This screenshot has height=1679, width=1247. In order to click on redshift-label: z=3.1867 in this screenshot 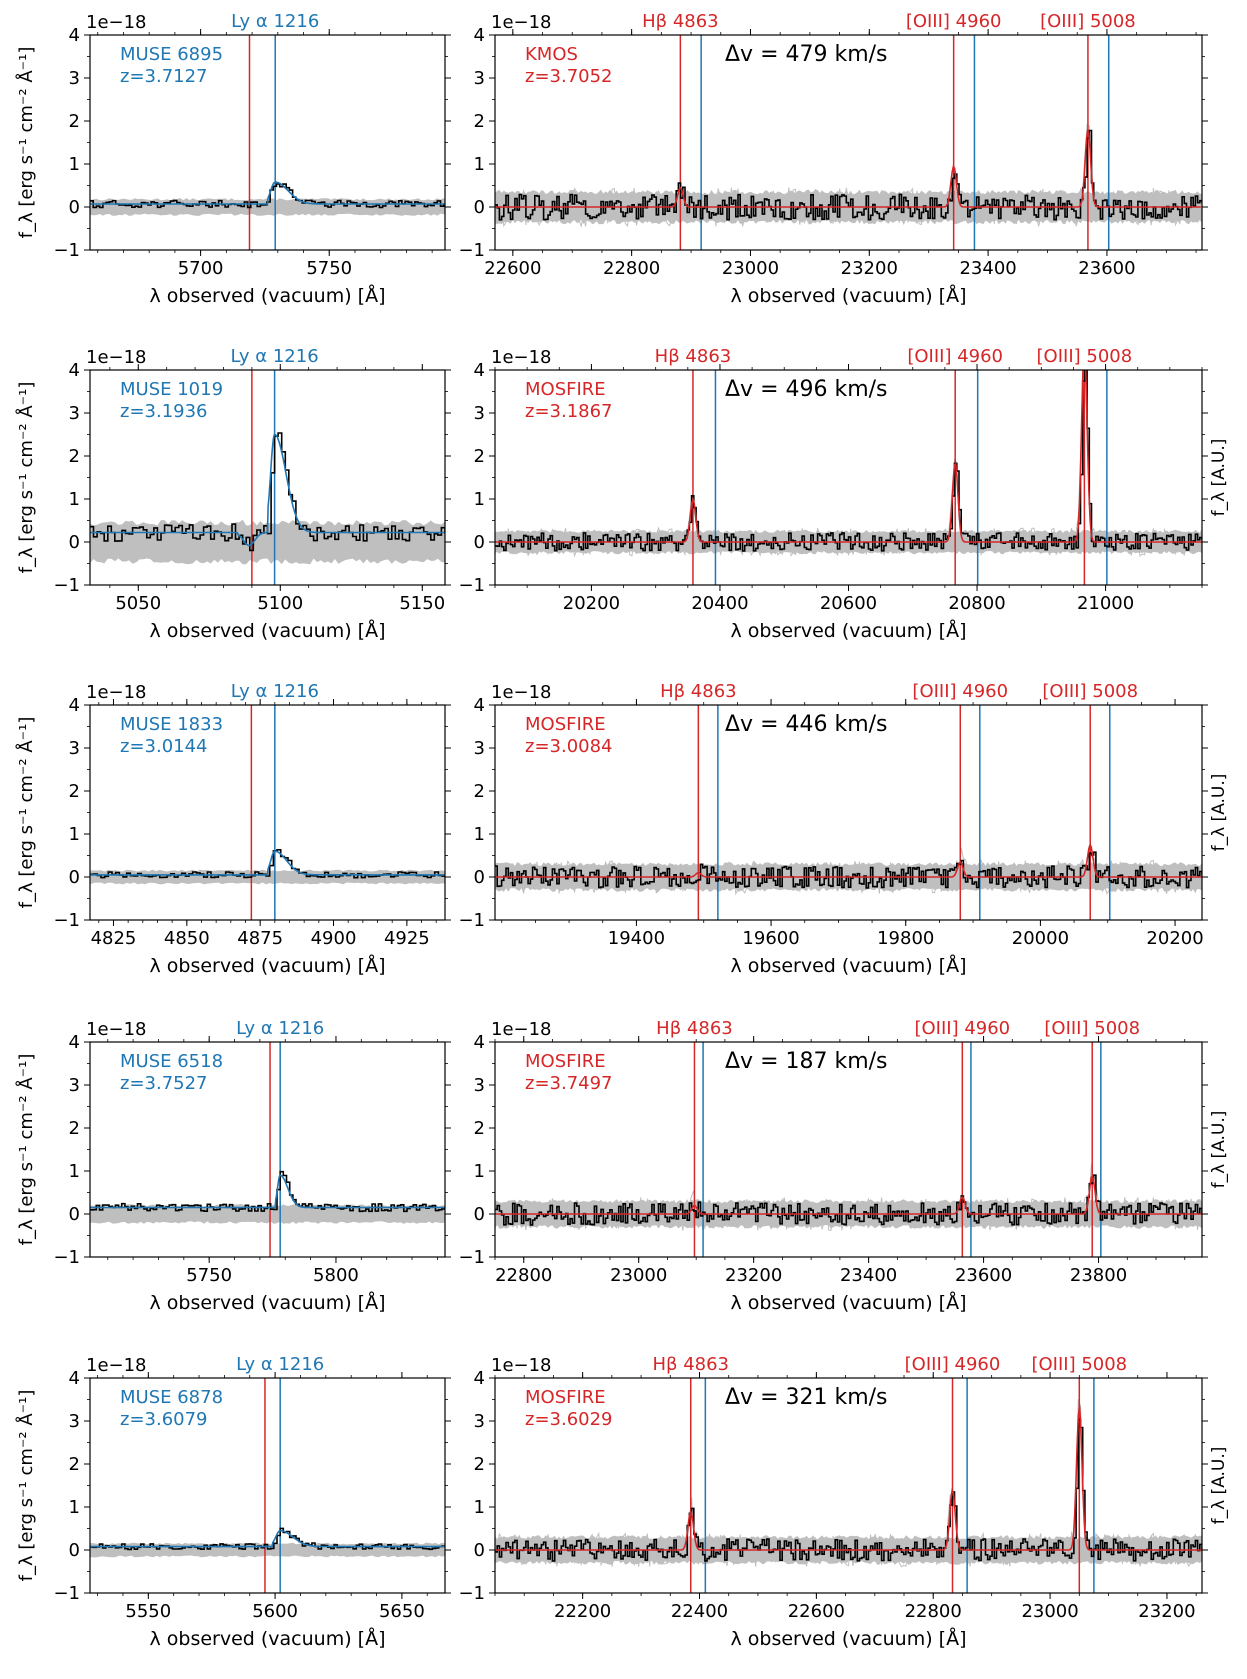, I will do `click(569, 411)`.